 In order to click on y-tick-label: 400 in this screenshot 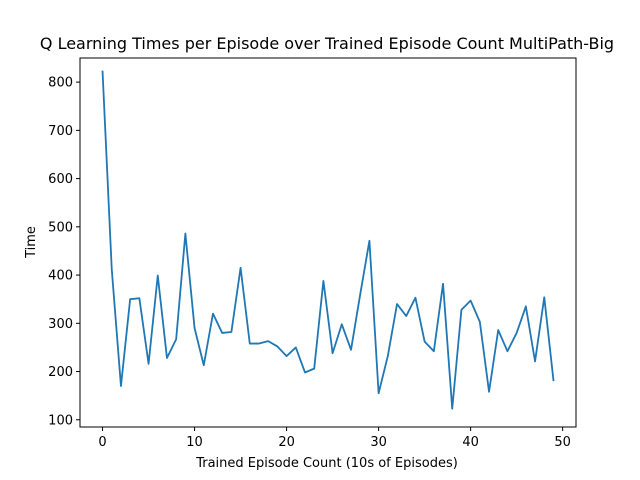, I will do `click(60, 276)`.